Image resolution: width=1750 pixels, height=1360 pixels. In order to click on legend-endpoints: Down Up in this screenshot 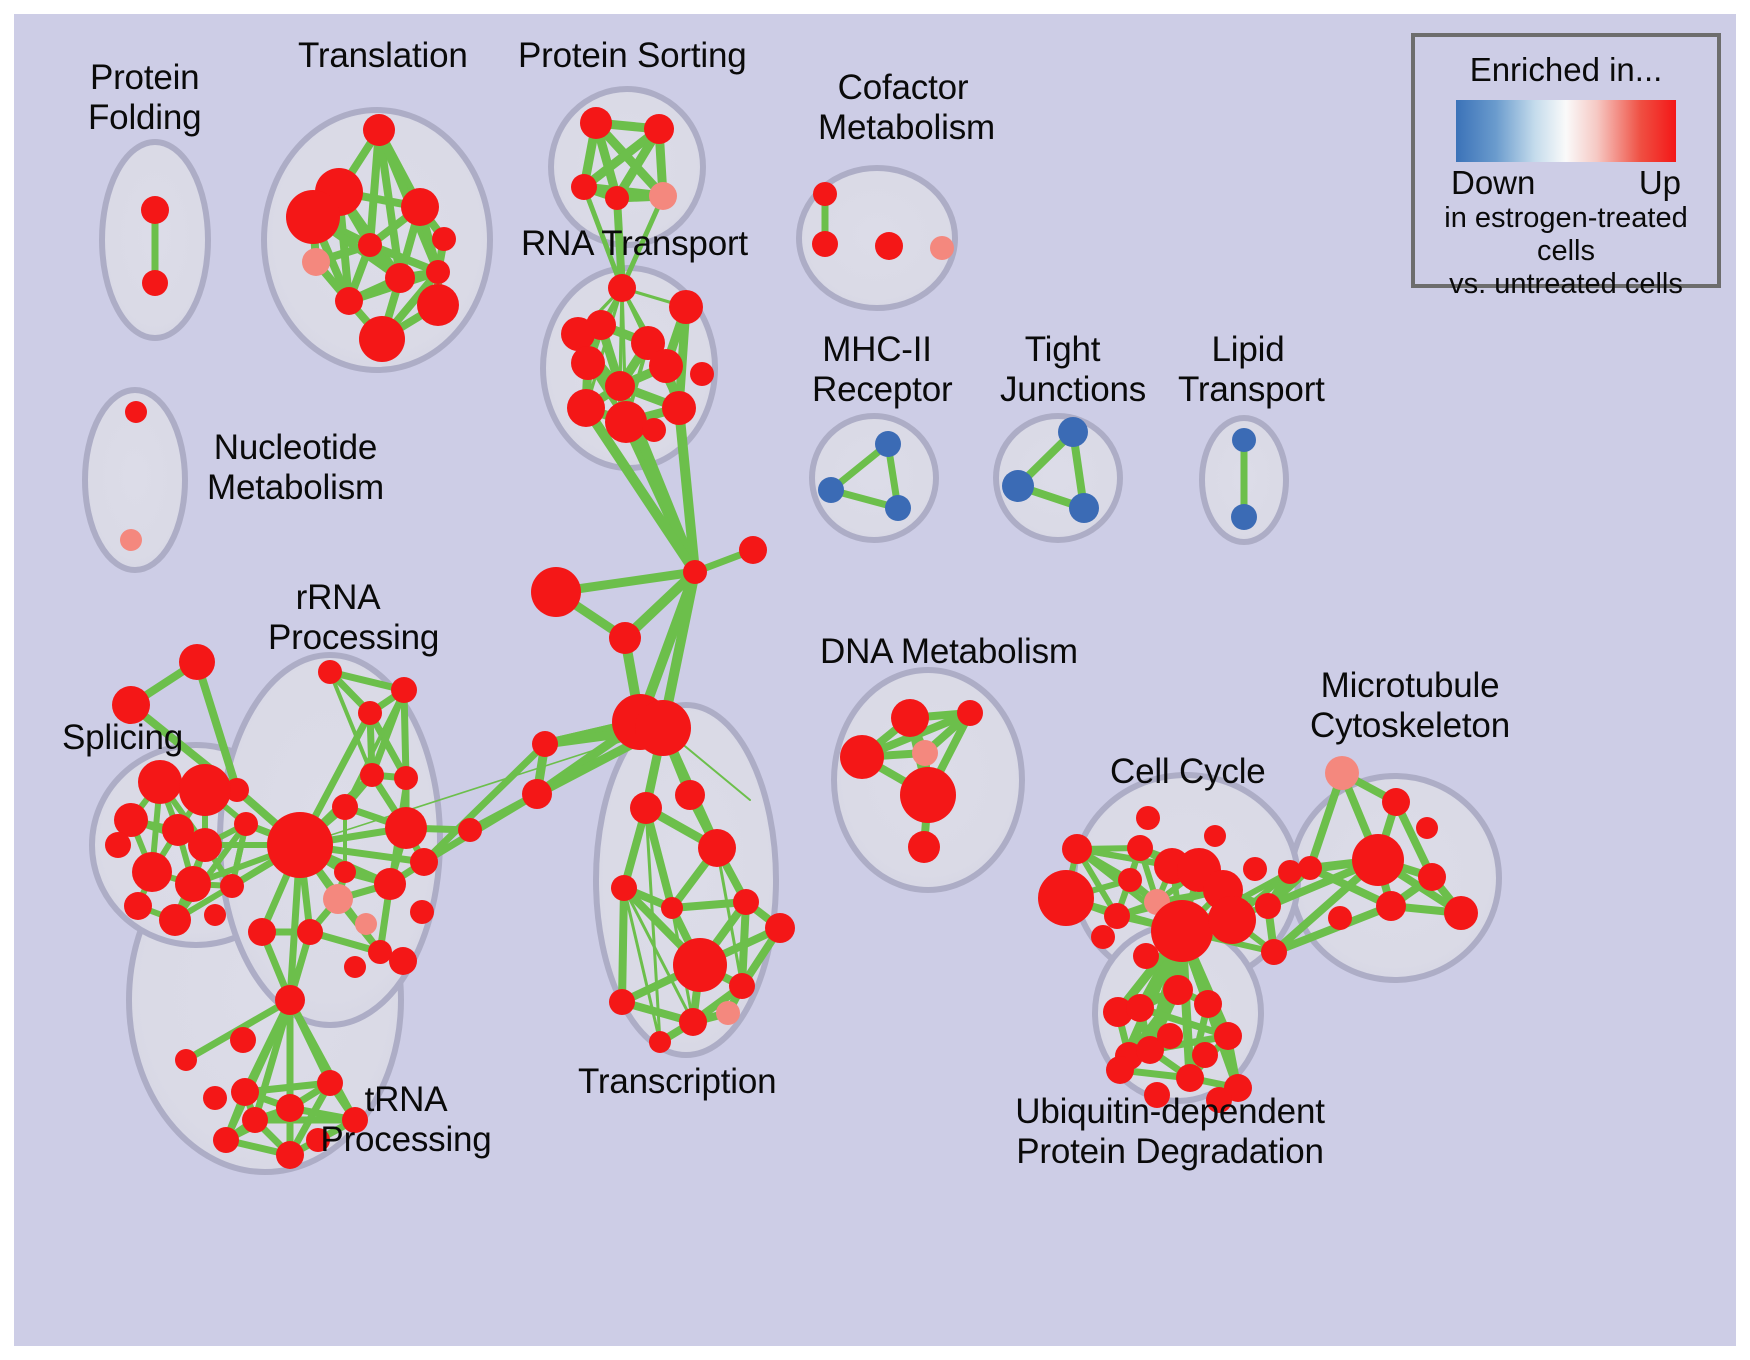, I will do `click(1566, 183)`.